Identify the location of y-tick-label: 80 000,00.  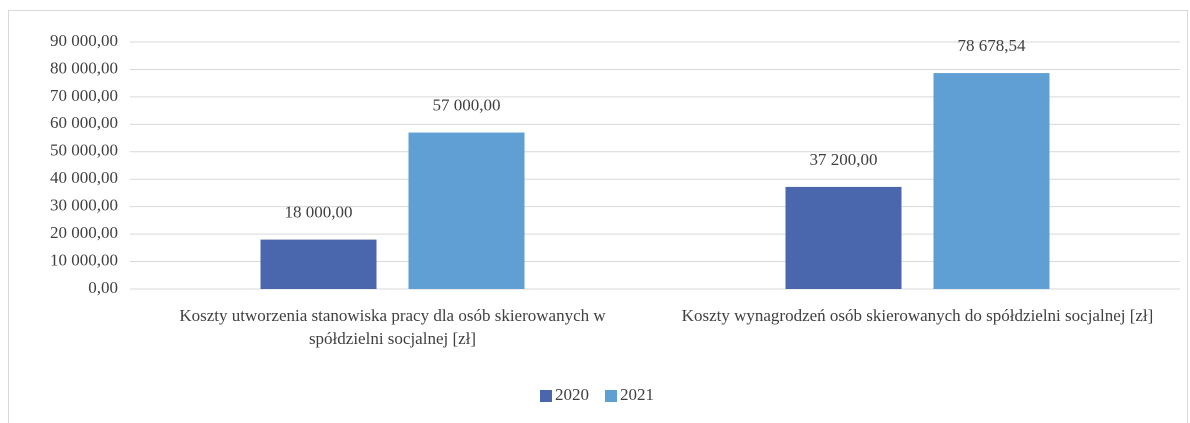
(84, 67).